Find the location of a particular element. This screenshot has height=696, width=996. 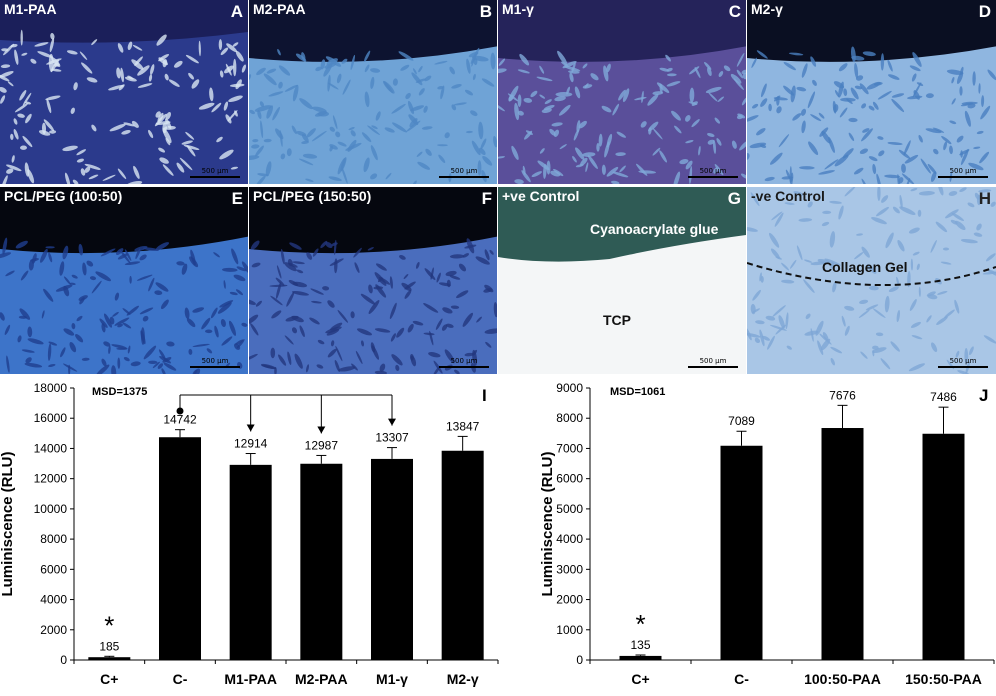

y-tick-label: 16000 is located at coordinates (51, 418).